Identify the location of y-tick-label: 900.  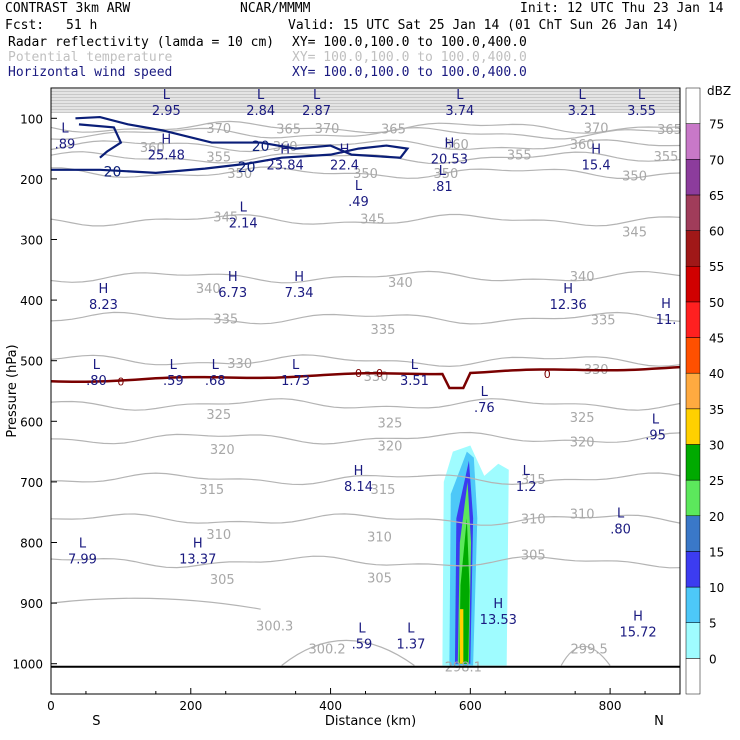
(31, 604).